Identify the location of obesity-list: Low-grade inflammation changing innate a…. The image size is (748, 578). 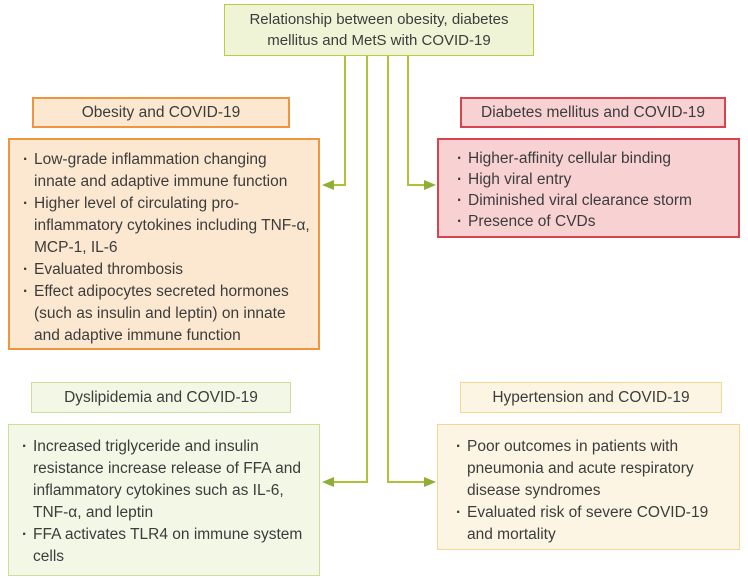
(166, 248).